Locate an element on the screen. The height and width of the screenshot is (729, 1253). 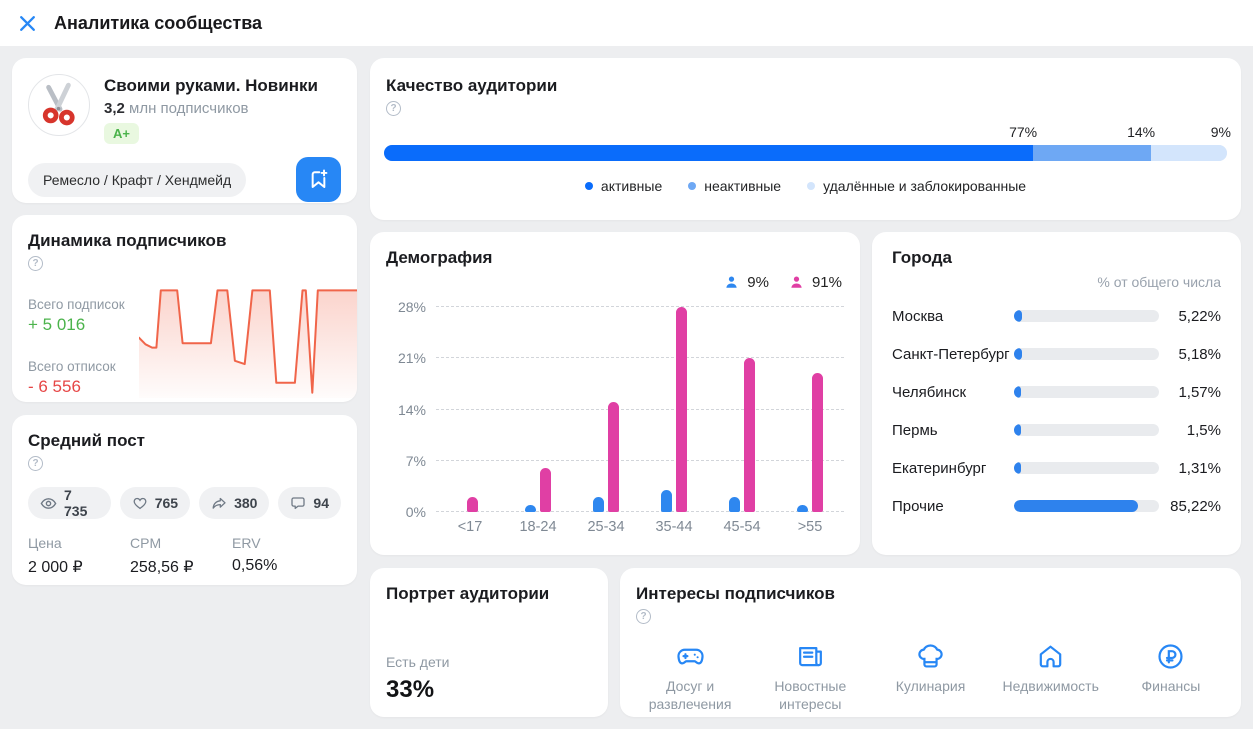
male-person-icon is located at coordinates (731, 282).